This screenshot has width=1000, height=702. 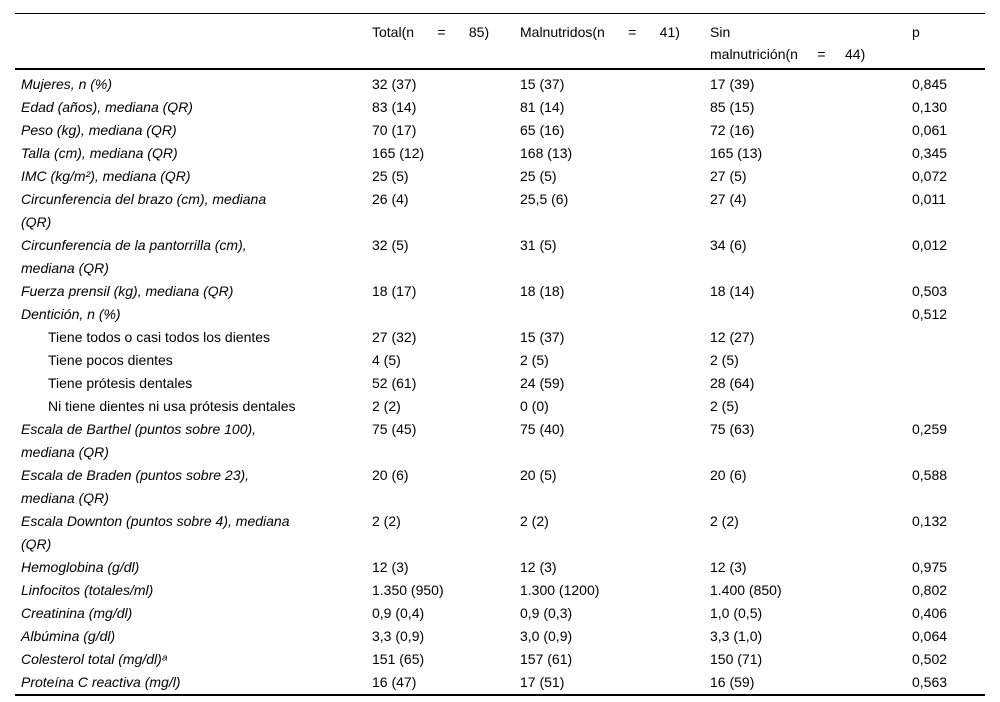 What do you see at coordinates (390, 199) in the screenshot?
I see `cell-total: 26 (4)` at bounding box center [390, 199].